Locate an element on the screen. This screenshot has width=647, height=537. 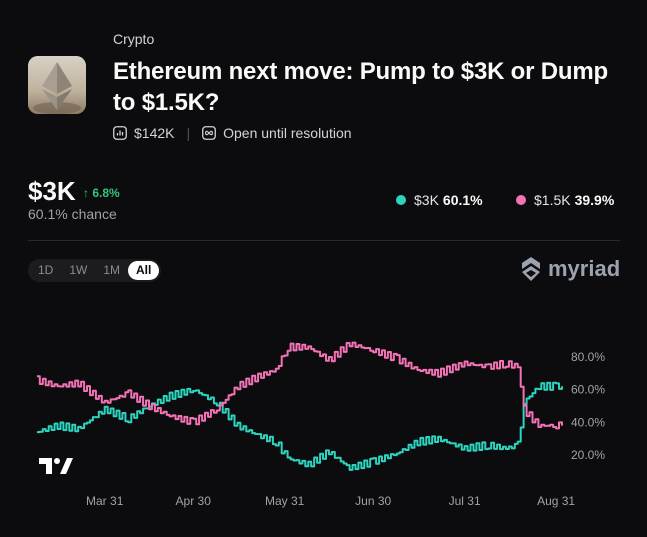
x-tick-label: Jun 30 is located at coordinates (373, 501).